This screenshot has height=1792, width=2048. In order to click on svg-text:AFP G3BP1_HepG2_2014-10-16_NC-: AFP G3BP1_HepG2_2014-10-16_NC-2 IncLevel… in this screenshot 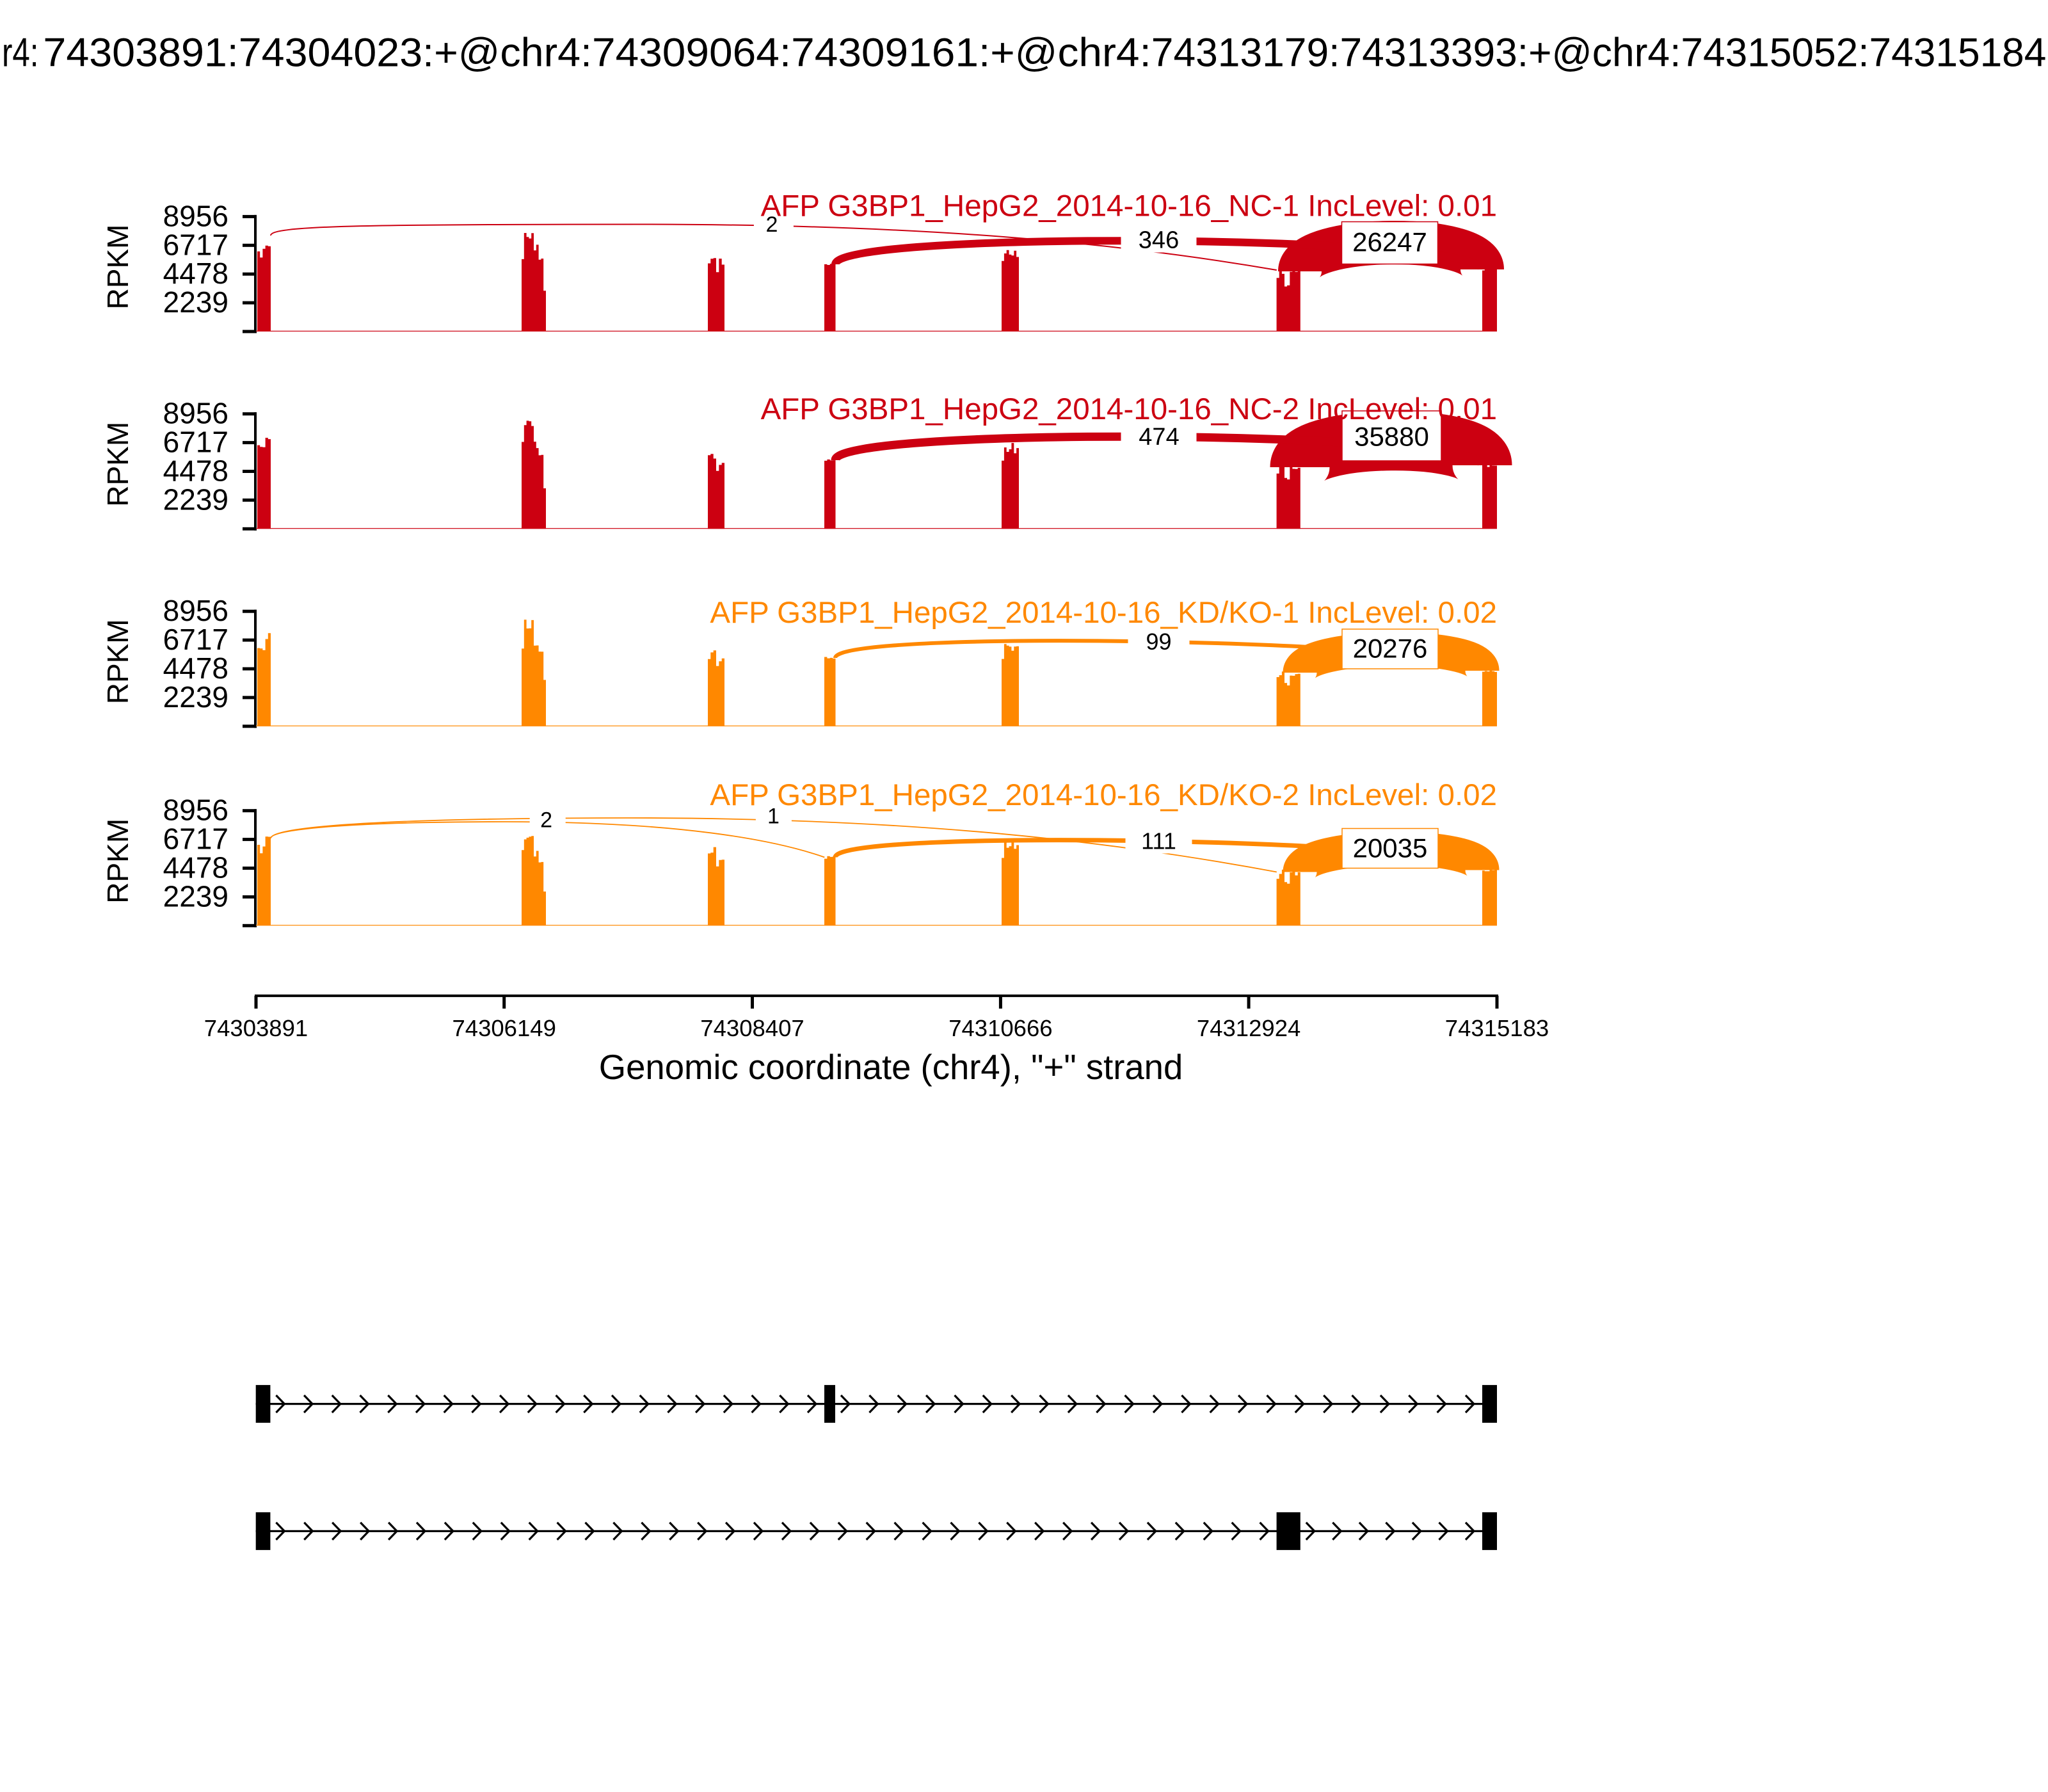, I will do `click(1129, 409)`.